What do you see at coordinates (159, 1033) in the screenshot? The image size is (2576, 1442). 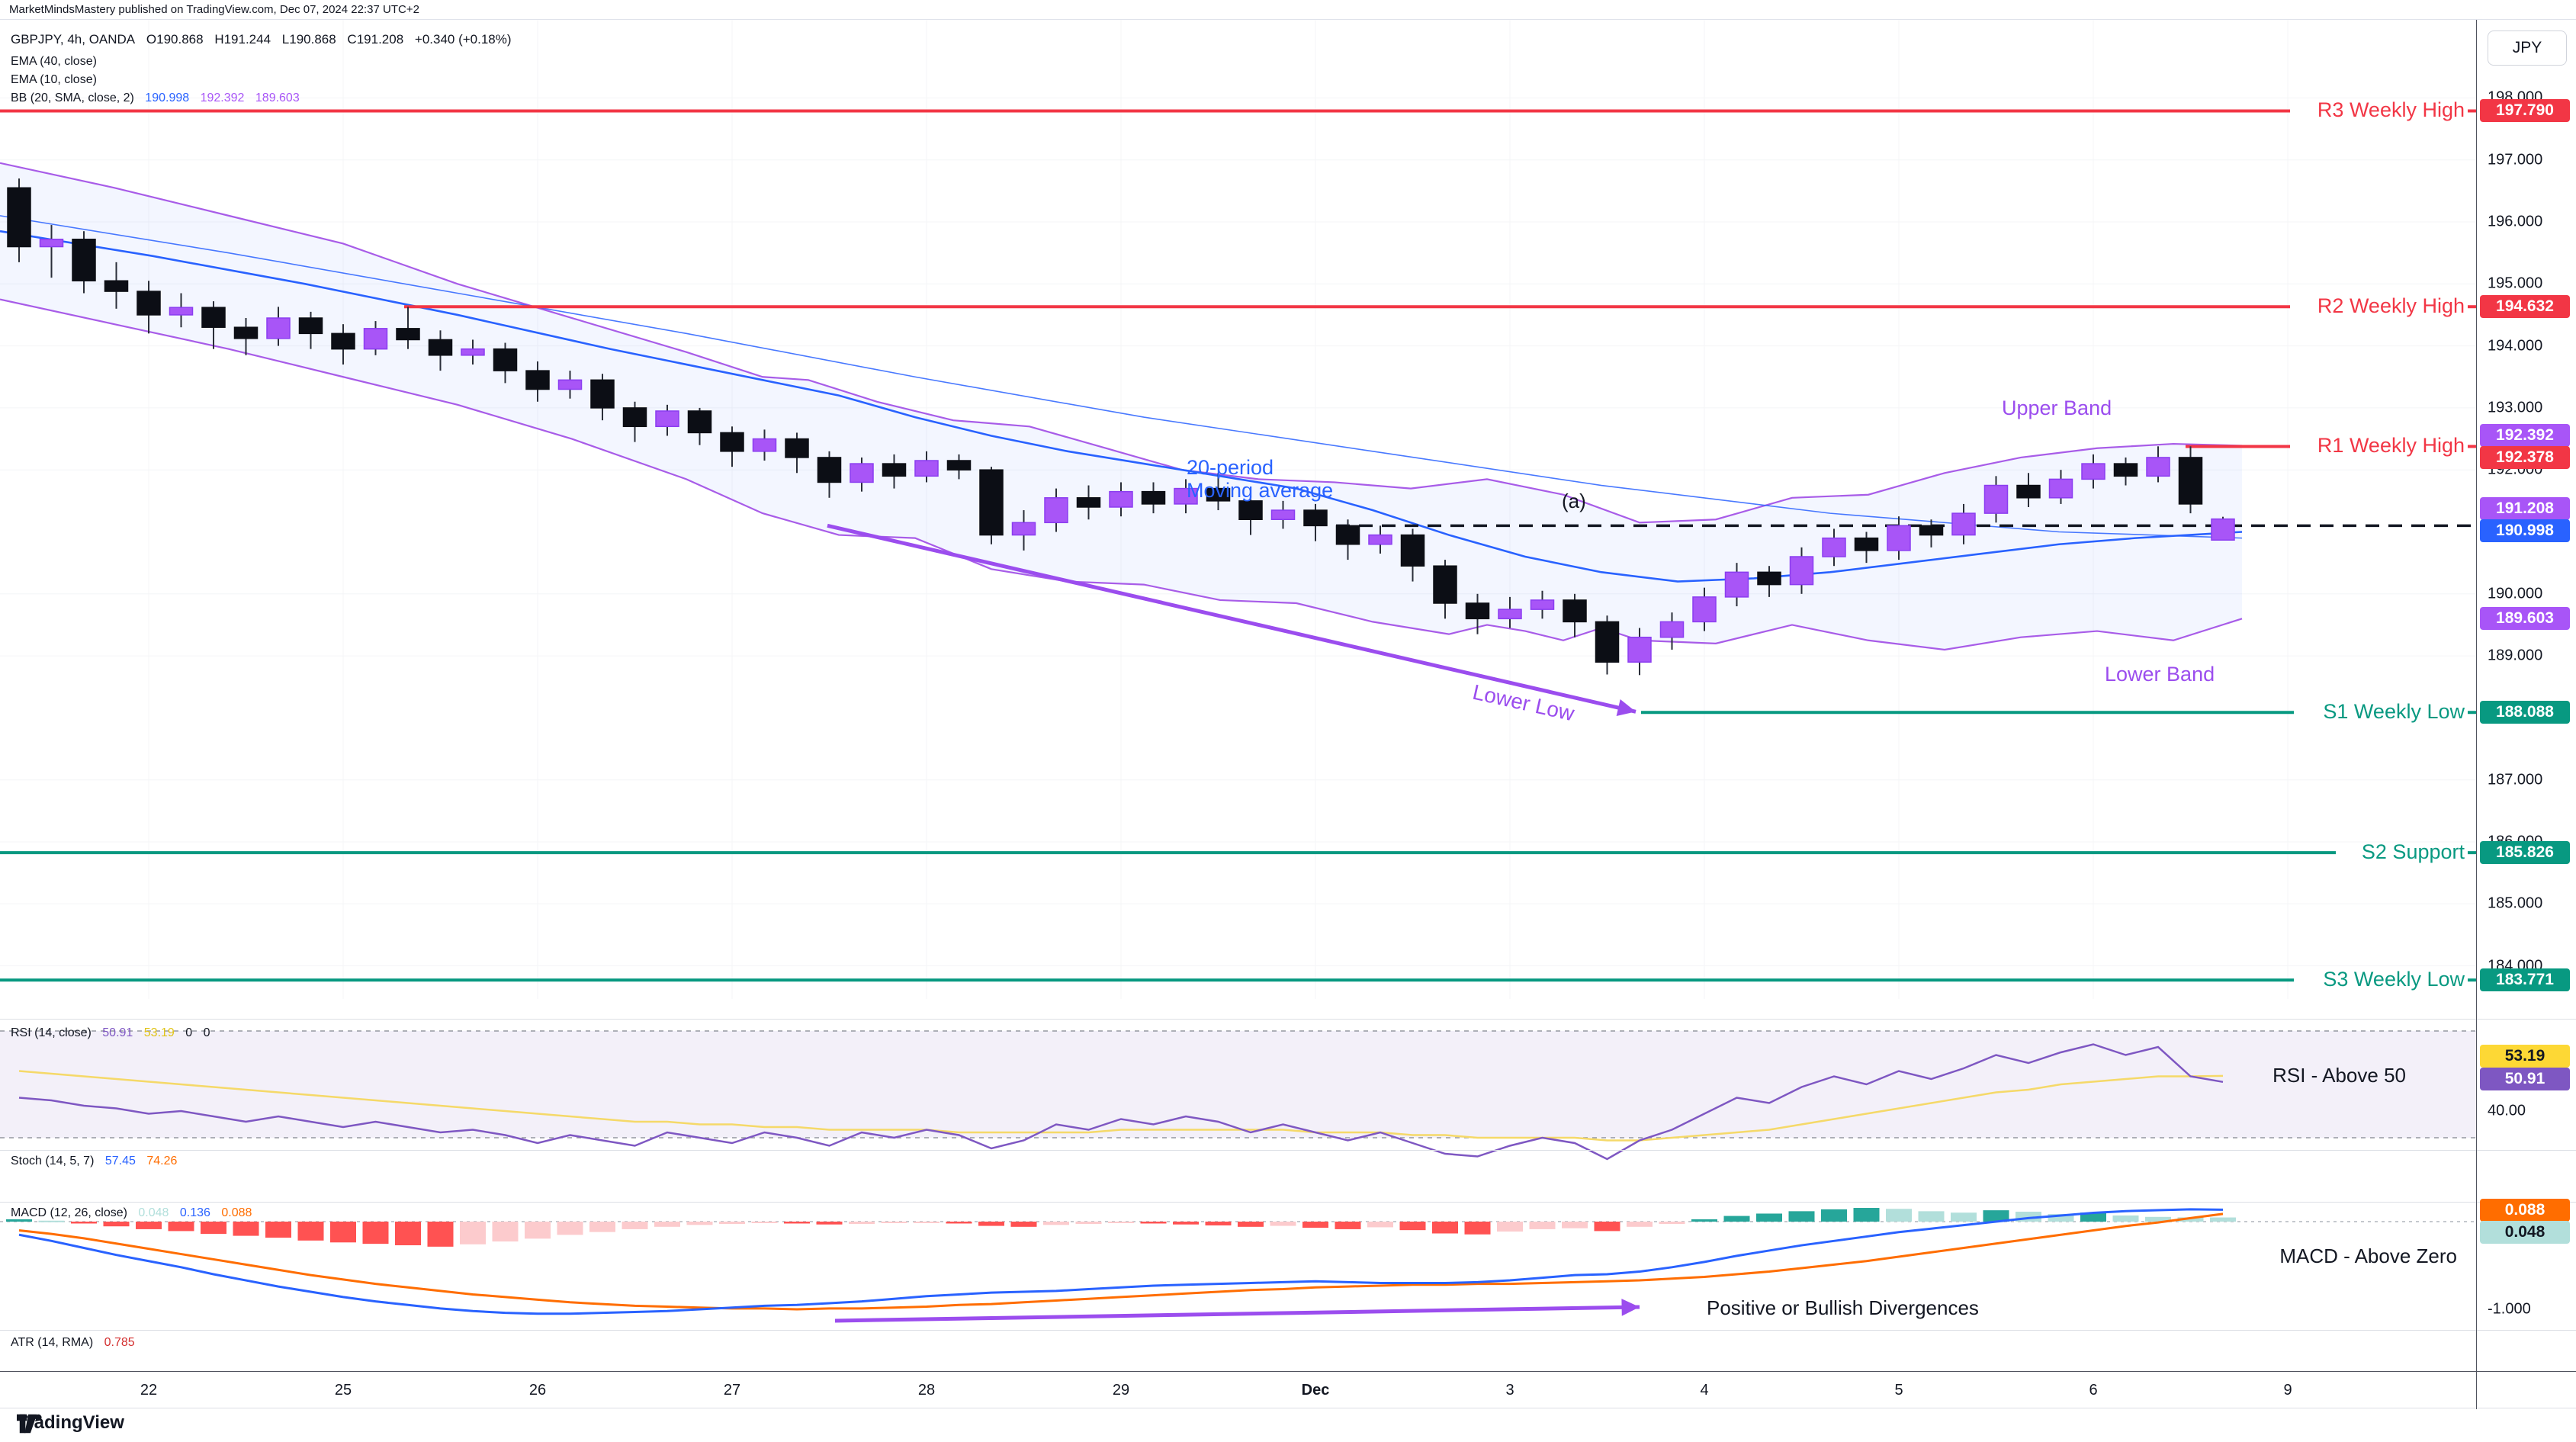 I see `rsi-ma-value: 53.19` at bounding box center [159, 1033].